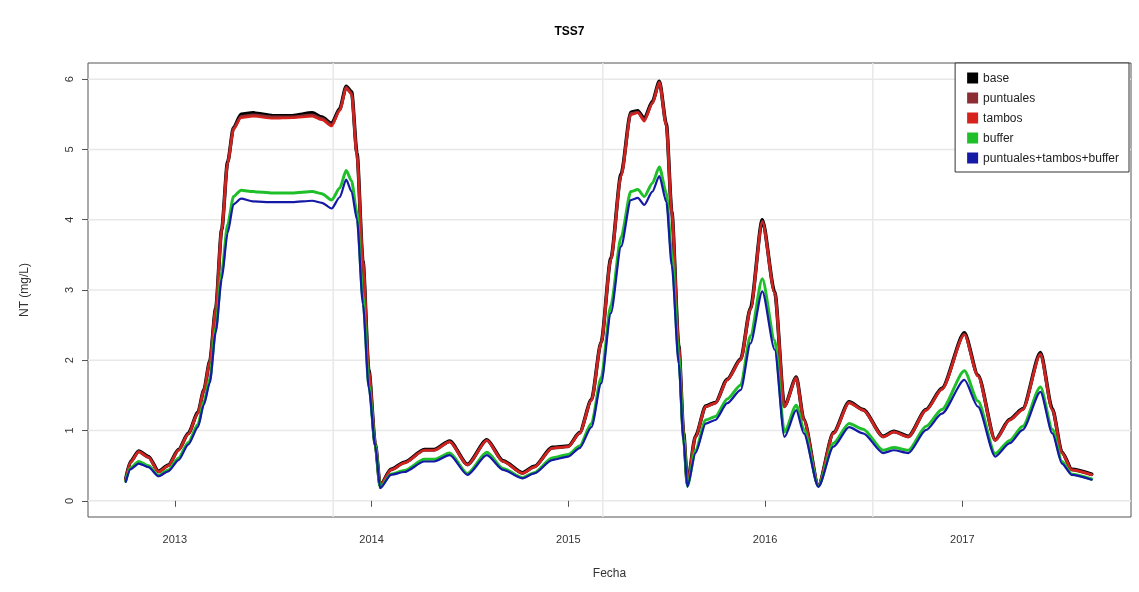 The width and height of the screenshot is (1139, 592). I want to click on y-tick-label: 2, so click(68, 360).